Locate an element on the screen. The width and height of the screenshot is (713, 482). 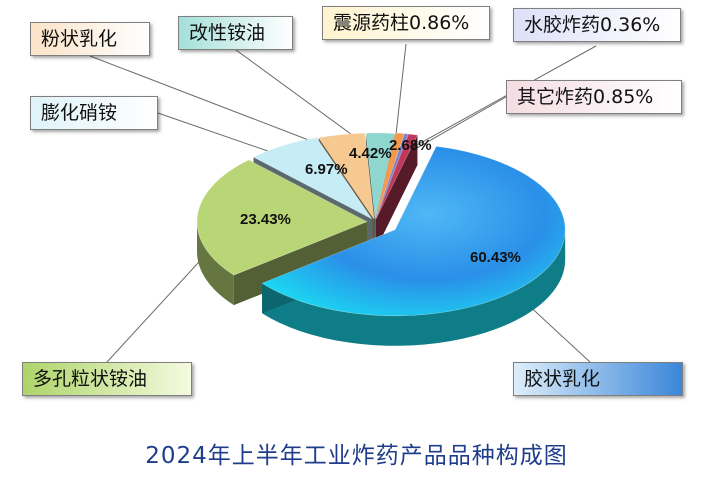
percent-labels: 60.43% 23.43% 6.97%4.42%2.68% is located at coordinates (380, 201).